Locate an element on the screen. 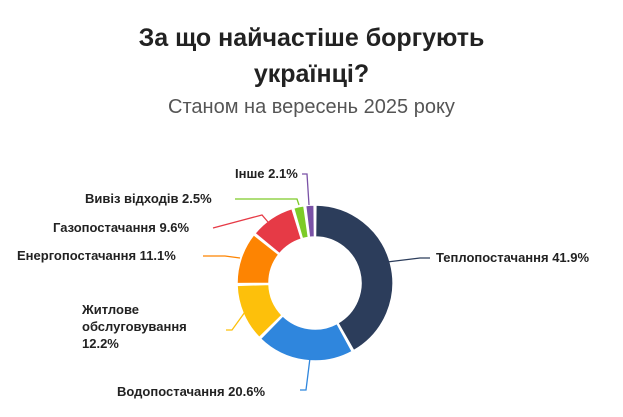  data-label-5: Вивіз відходів 2.5% is located at coordinates (148, 198).